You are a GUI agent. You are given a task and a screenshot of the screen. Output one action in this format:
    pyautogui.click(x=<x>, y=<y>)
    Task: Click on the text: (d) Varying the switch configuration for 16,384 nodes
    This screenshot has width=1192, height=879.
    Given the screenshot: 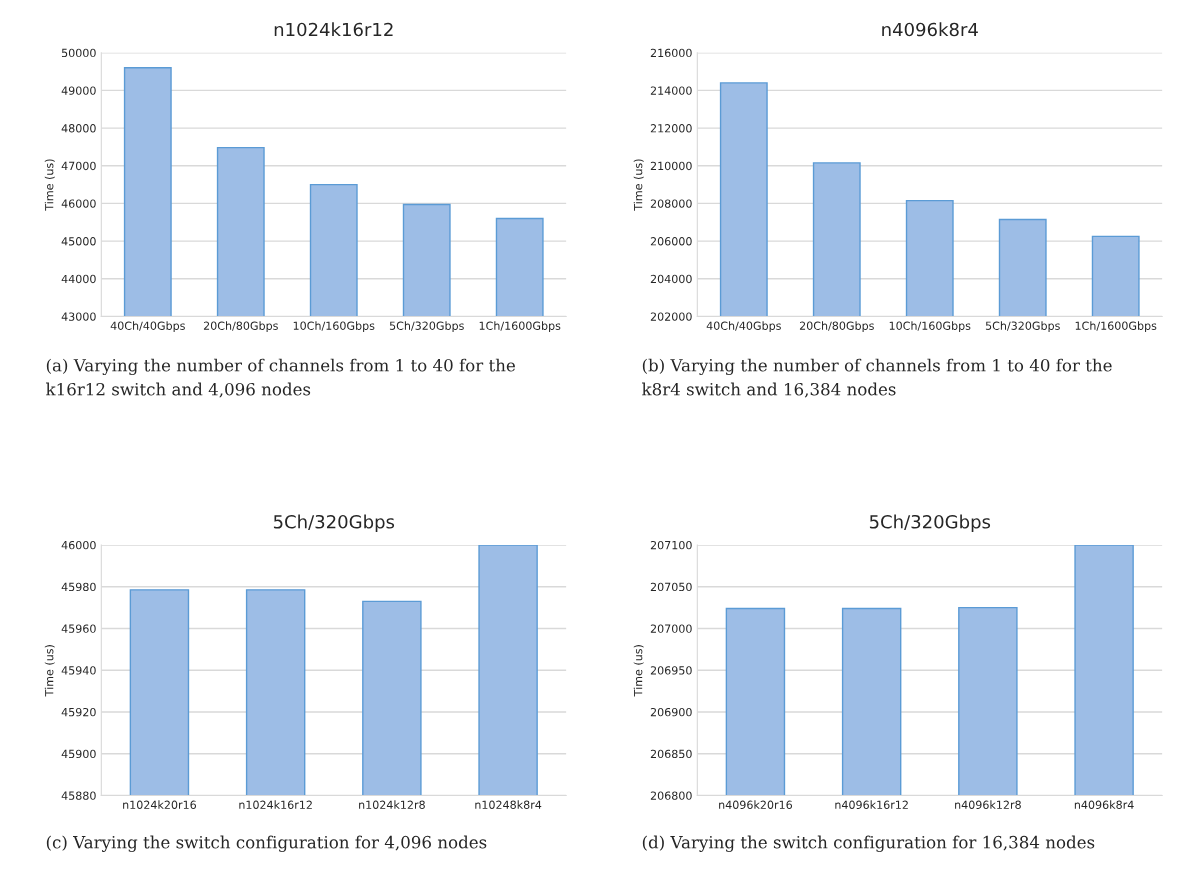 What is the action you would take?
    pyautogui.click(x=868, y=843)
    